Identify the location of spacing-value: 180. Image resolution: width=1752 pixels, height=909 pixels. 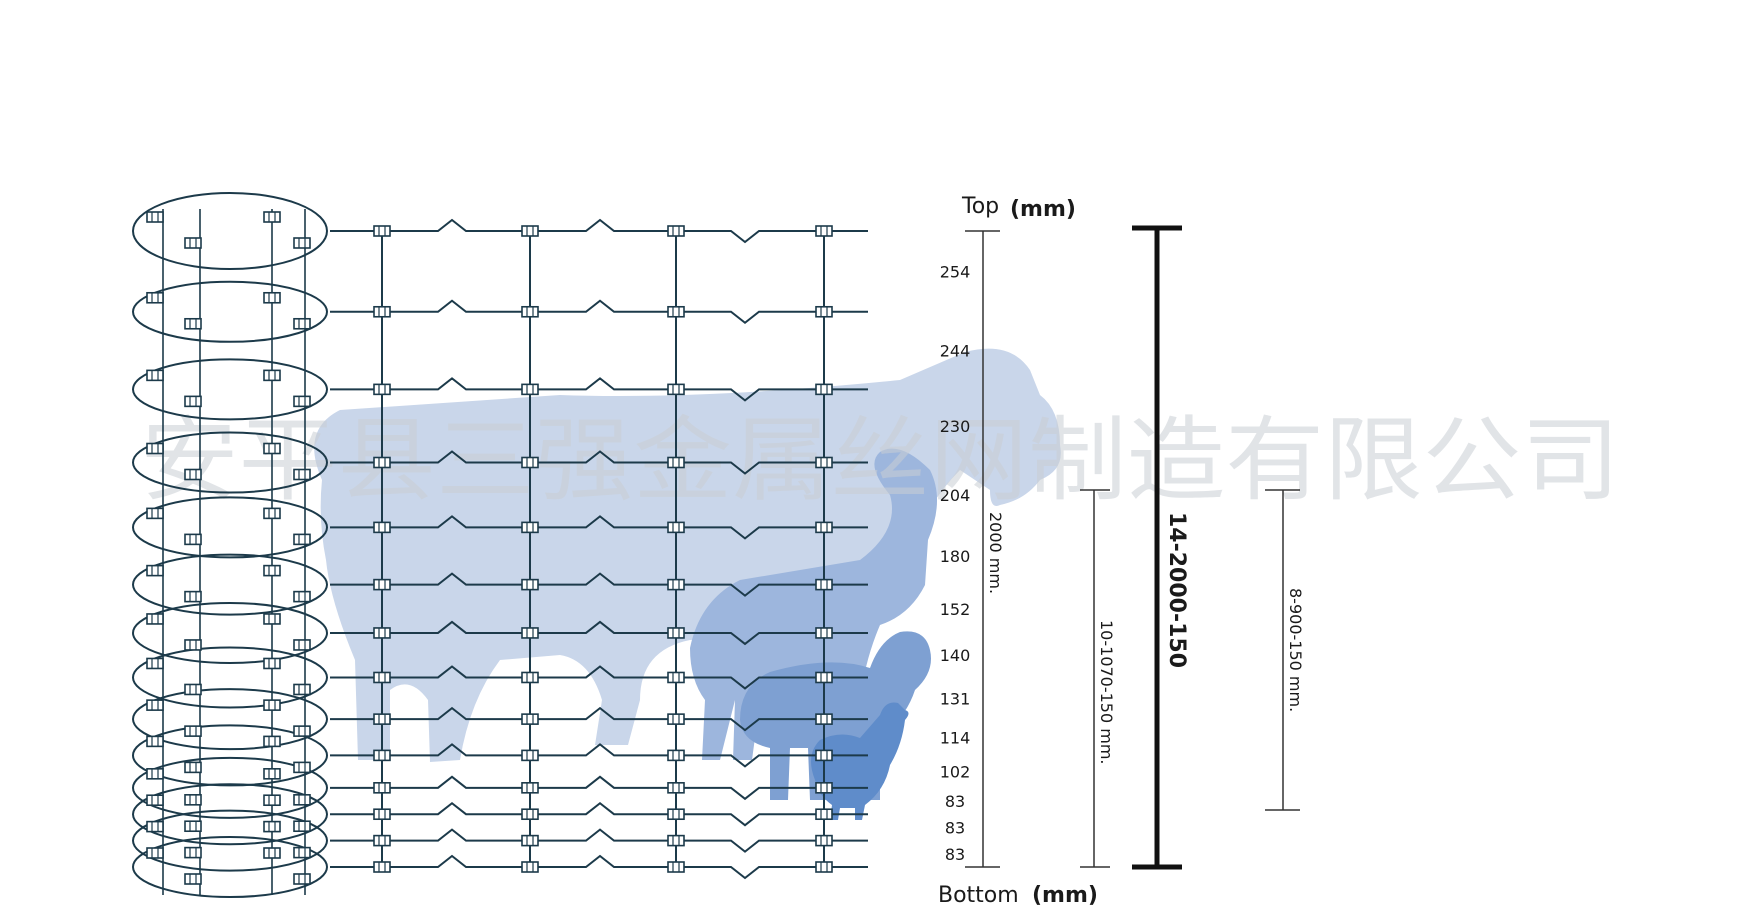
(955, 556).